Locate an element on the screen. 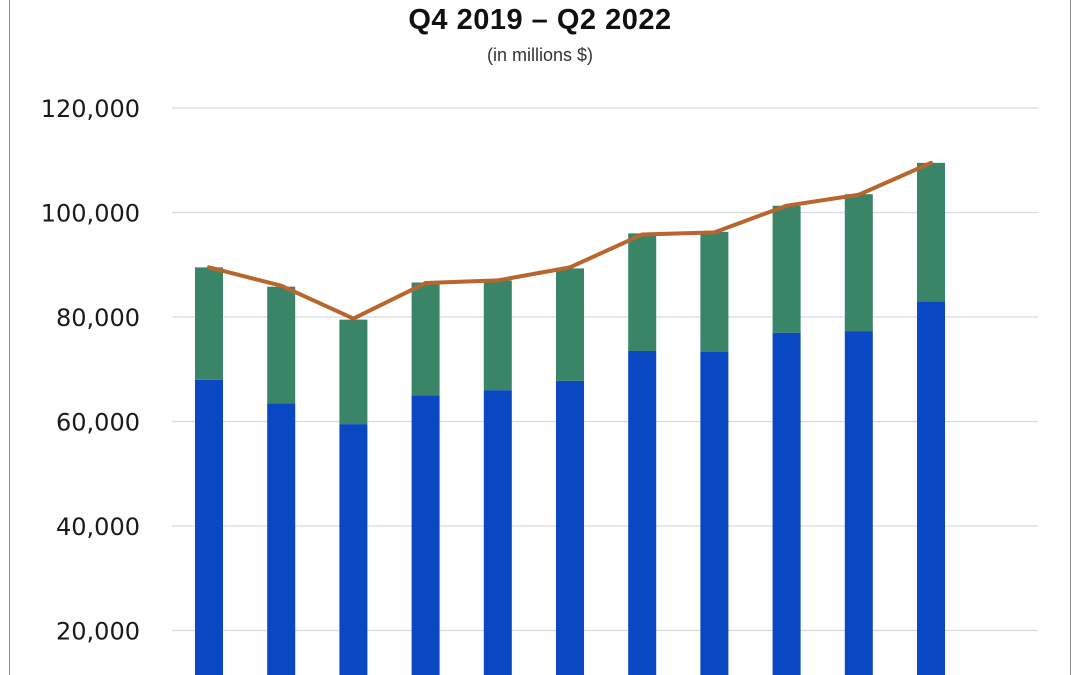 This screenshot has width=1080, height=675. y-axis-ticks: 20,000 40,000 60,000 80,000 100,000 120,000 is located at coordinates (90, 370).